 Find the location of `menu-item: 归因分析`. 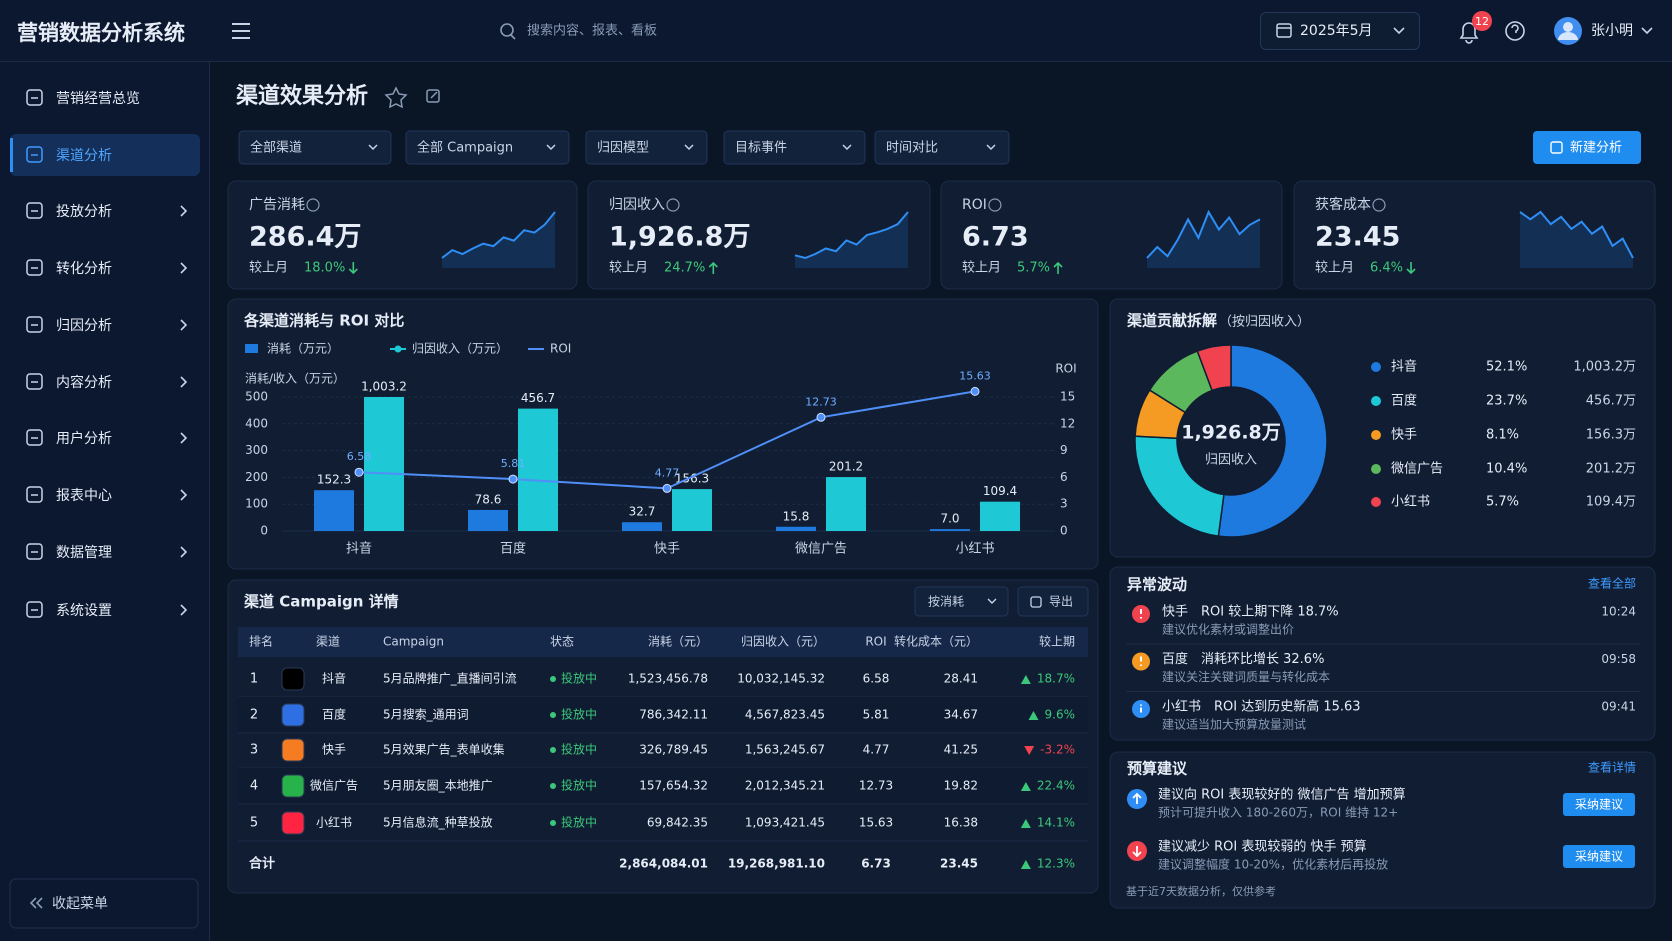

menu-item: 归因分析 is located at coordinates (84, 325).